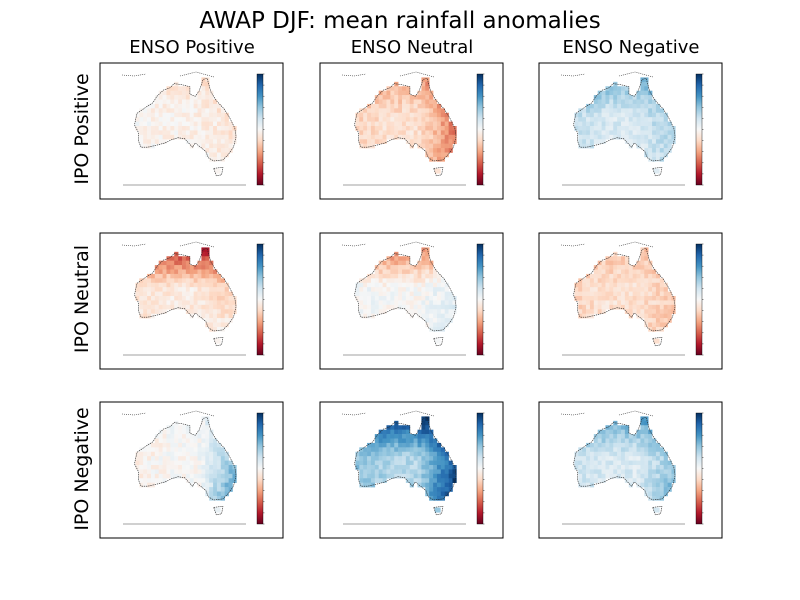 Image resolution: width=800 pixels, height=600 pixels. Describe the element at coordinates (405, 119) in the screenshot. I see `australia-coastline` at that location.